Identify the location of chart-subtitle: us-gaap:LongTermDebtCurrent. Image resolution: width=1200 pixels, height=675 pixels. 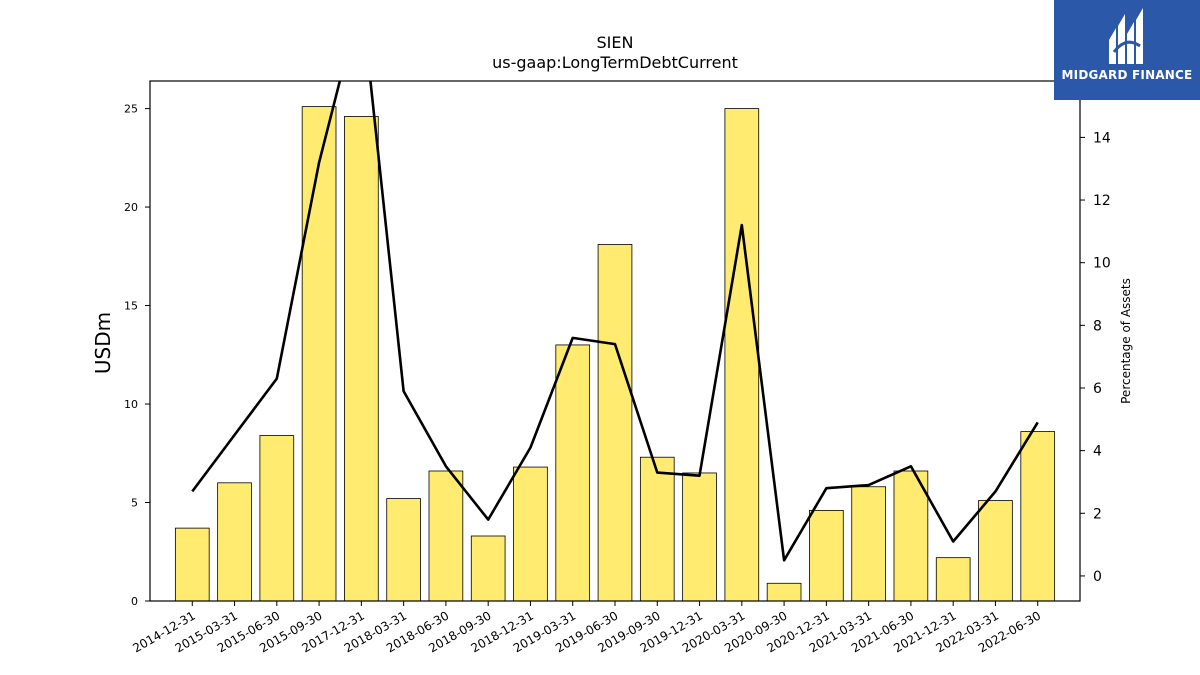
(615, 62).